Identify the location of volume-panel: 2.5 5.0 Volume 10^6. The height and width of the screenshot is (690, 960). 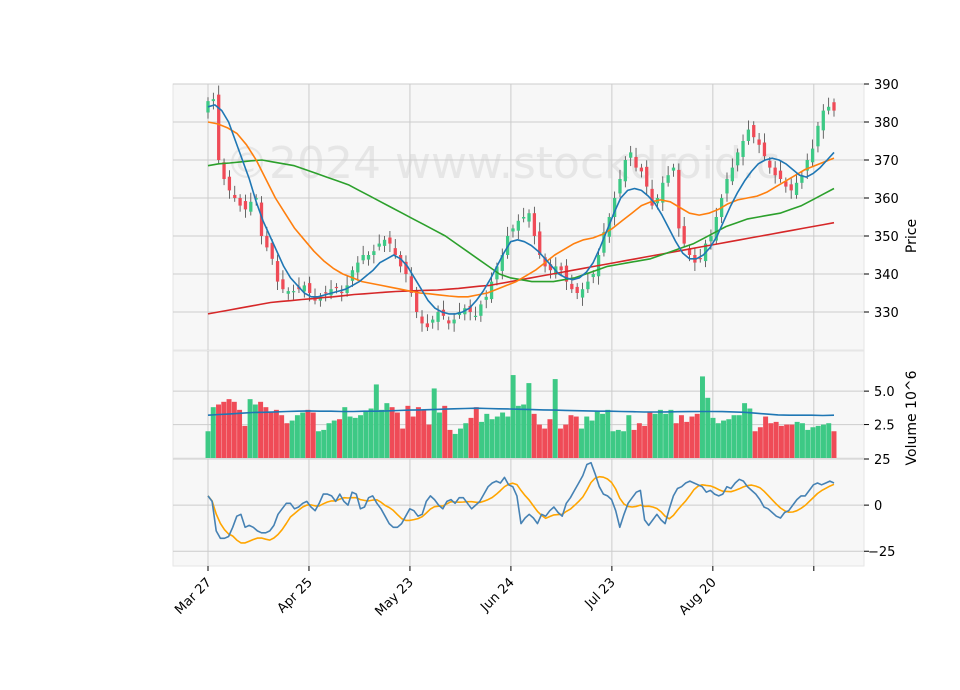
(546, 407).